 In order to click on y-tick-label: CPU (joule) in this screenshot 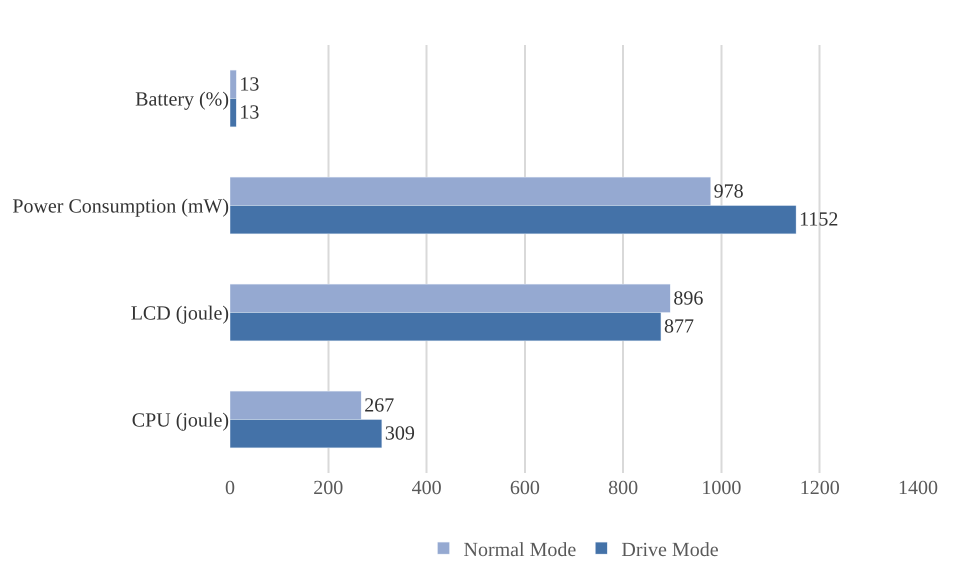, I will do `click(180, 421)`.